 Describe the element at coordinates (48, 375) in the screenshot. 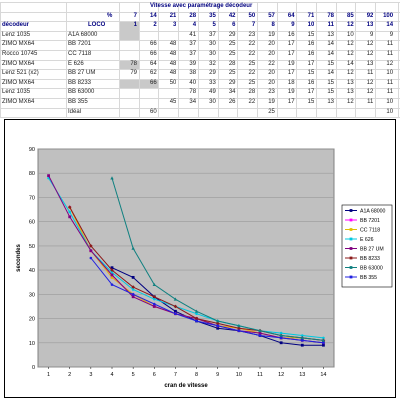

I see `x-tick-label: 1` at that location.